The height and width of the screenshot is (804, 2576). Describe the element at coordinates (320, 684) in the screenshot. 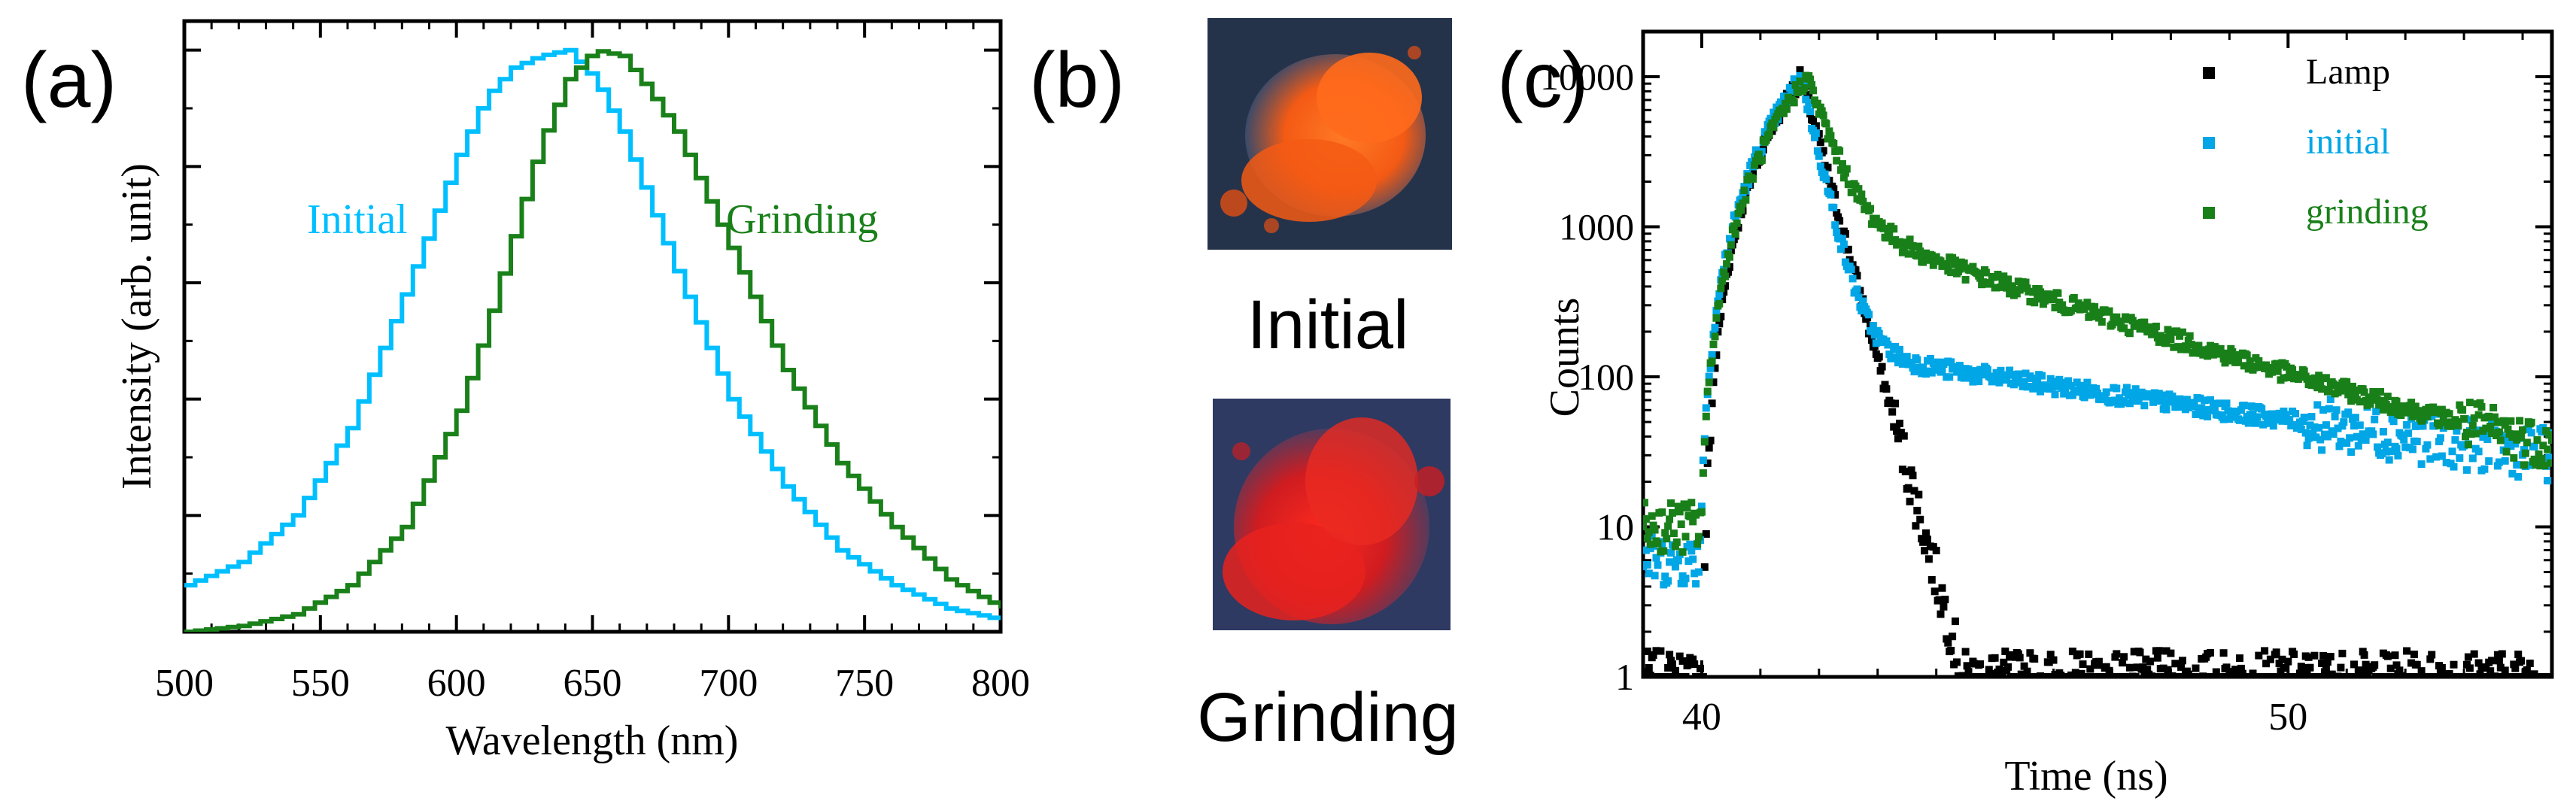

I see `x-tick-label: 550` at that location.